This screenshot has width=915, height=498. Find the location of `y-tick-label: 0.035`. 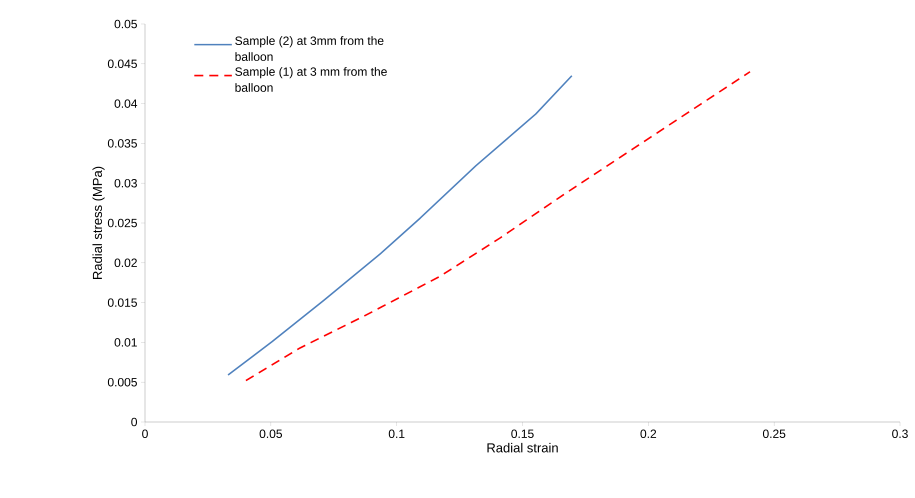

y-tick-label: 0.035 is located at coordinates (122, 143).